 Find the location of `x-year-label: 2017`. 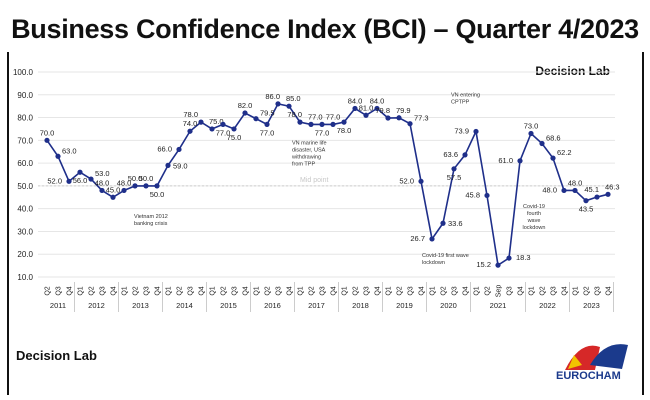

x-year-label: 2017 is located at coordinates (316, 305).